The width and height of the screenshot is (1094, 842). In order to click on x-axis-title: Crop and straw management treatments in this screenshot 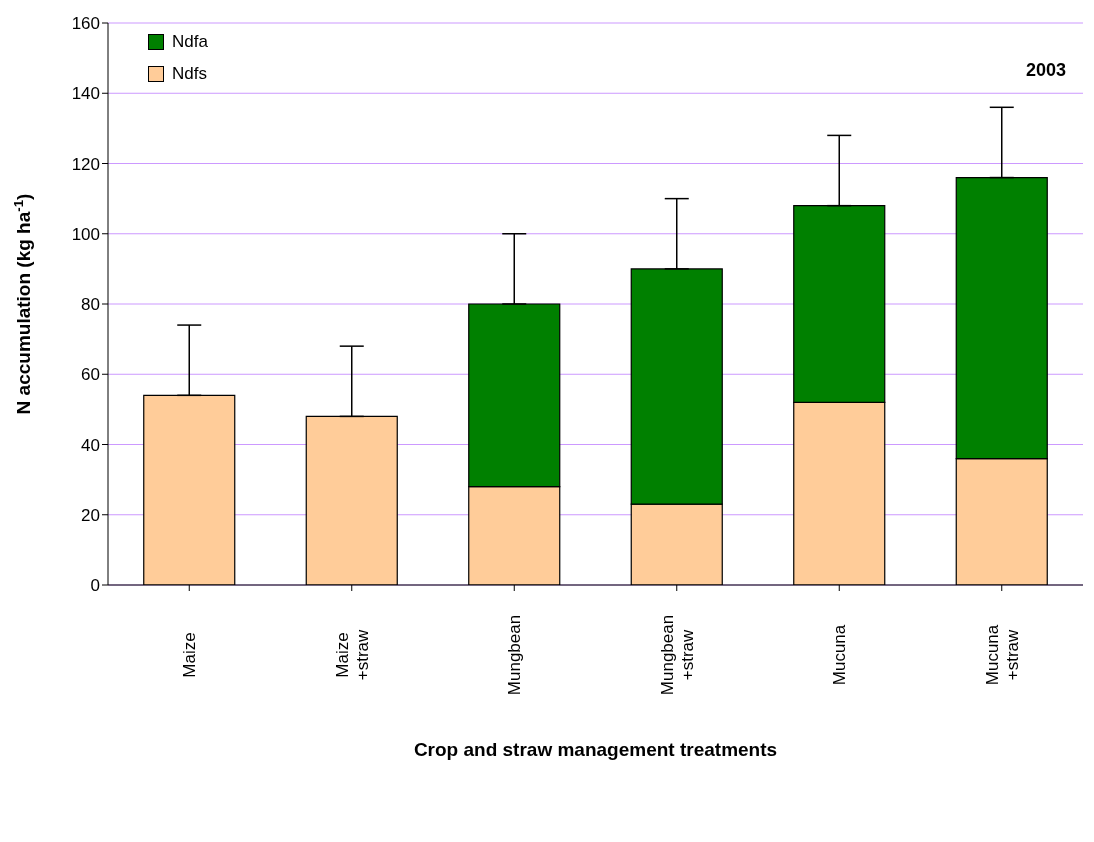, I will do `click(595, 749)`.